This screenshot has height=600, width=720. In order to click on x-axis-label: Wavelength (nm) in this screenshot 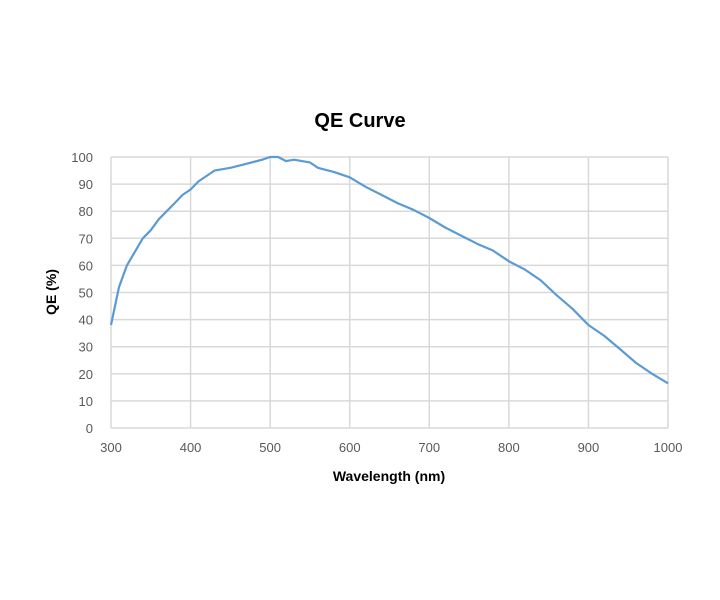, I will do `click(389, 476)`.